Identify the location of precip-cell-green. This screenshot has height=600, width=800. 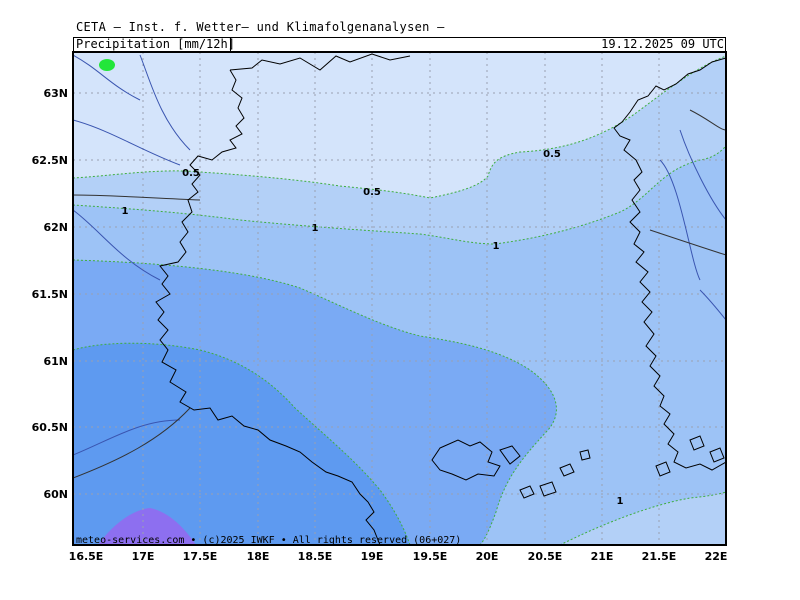
(107, 65).